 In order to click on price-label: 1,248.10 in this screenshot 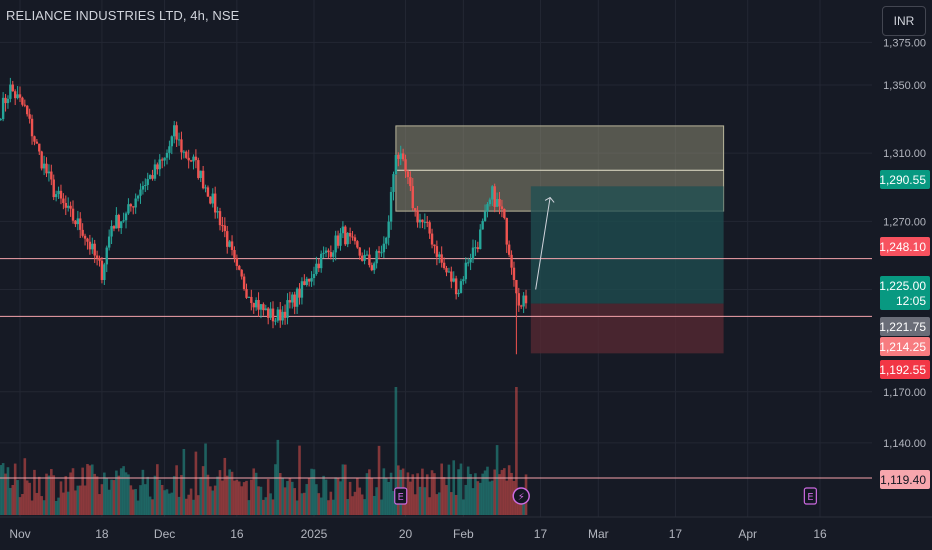, I will do `click(902, 247)`.